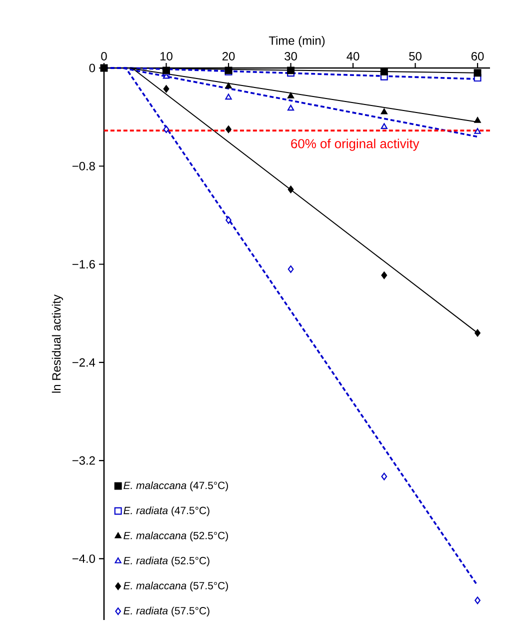 Image resolution: width=505 pixels, height=622 pixels. What do you see at coordinates (167, 561) in the screenshot?
I see `legend-label: E. radiata (52.5°C)` at bounding box center [167, 561].